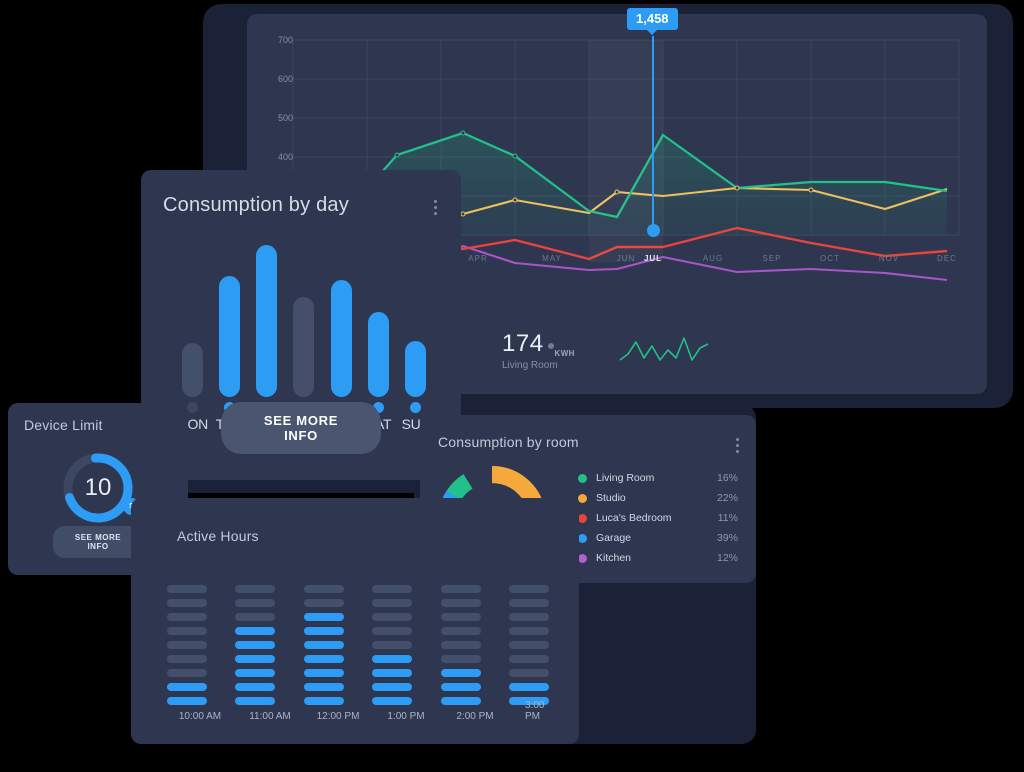  What do you see at coordinates (653, 258) in the screenshot?
I see `x-tick-jul: JUL` at bounding box center [653, 258].